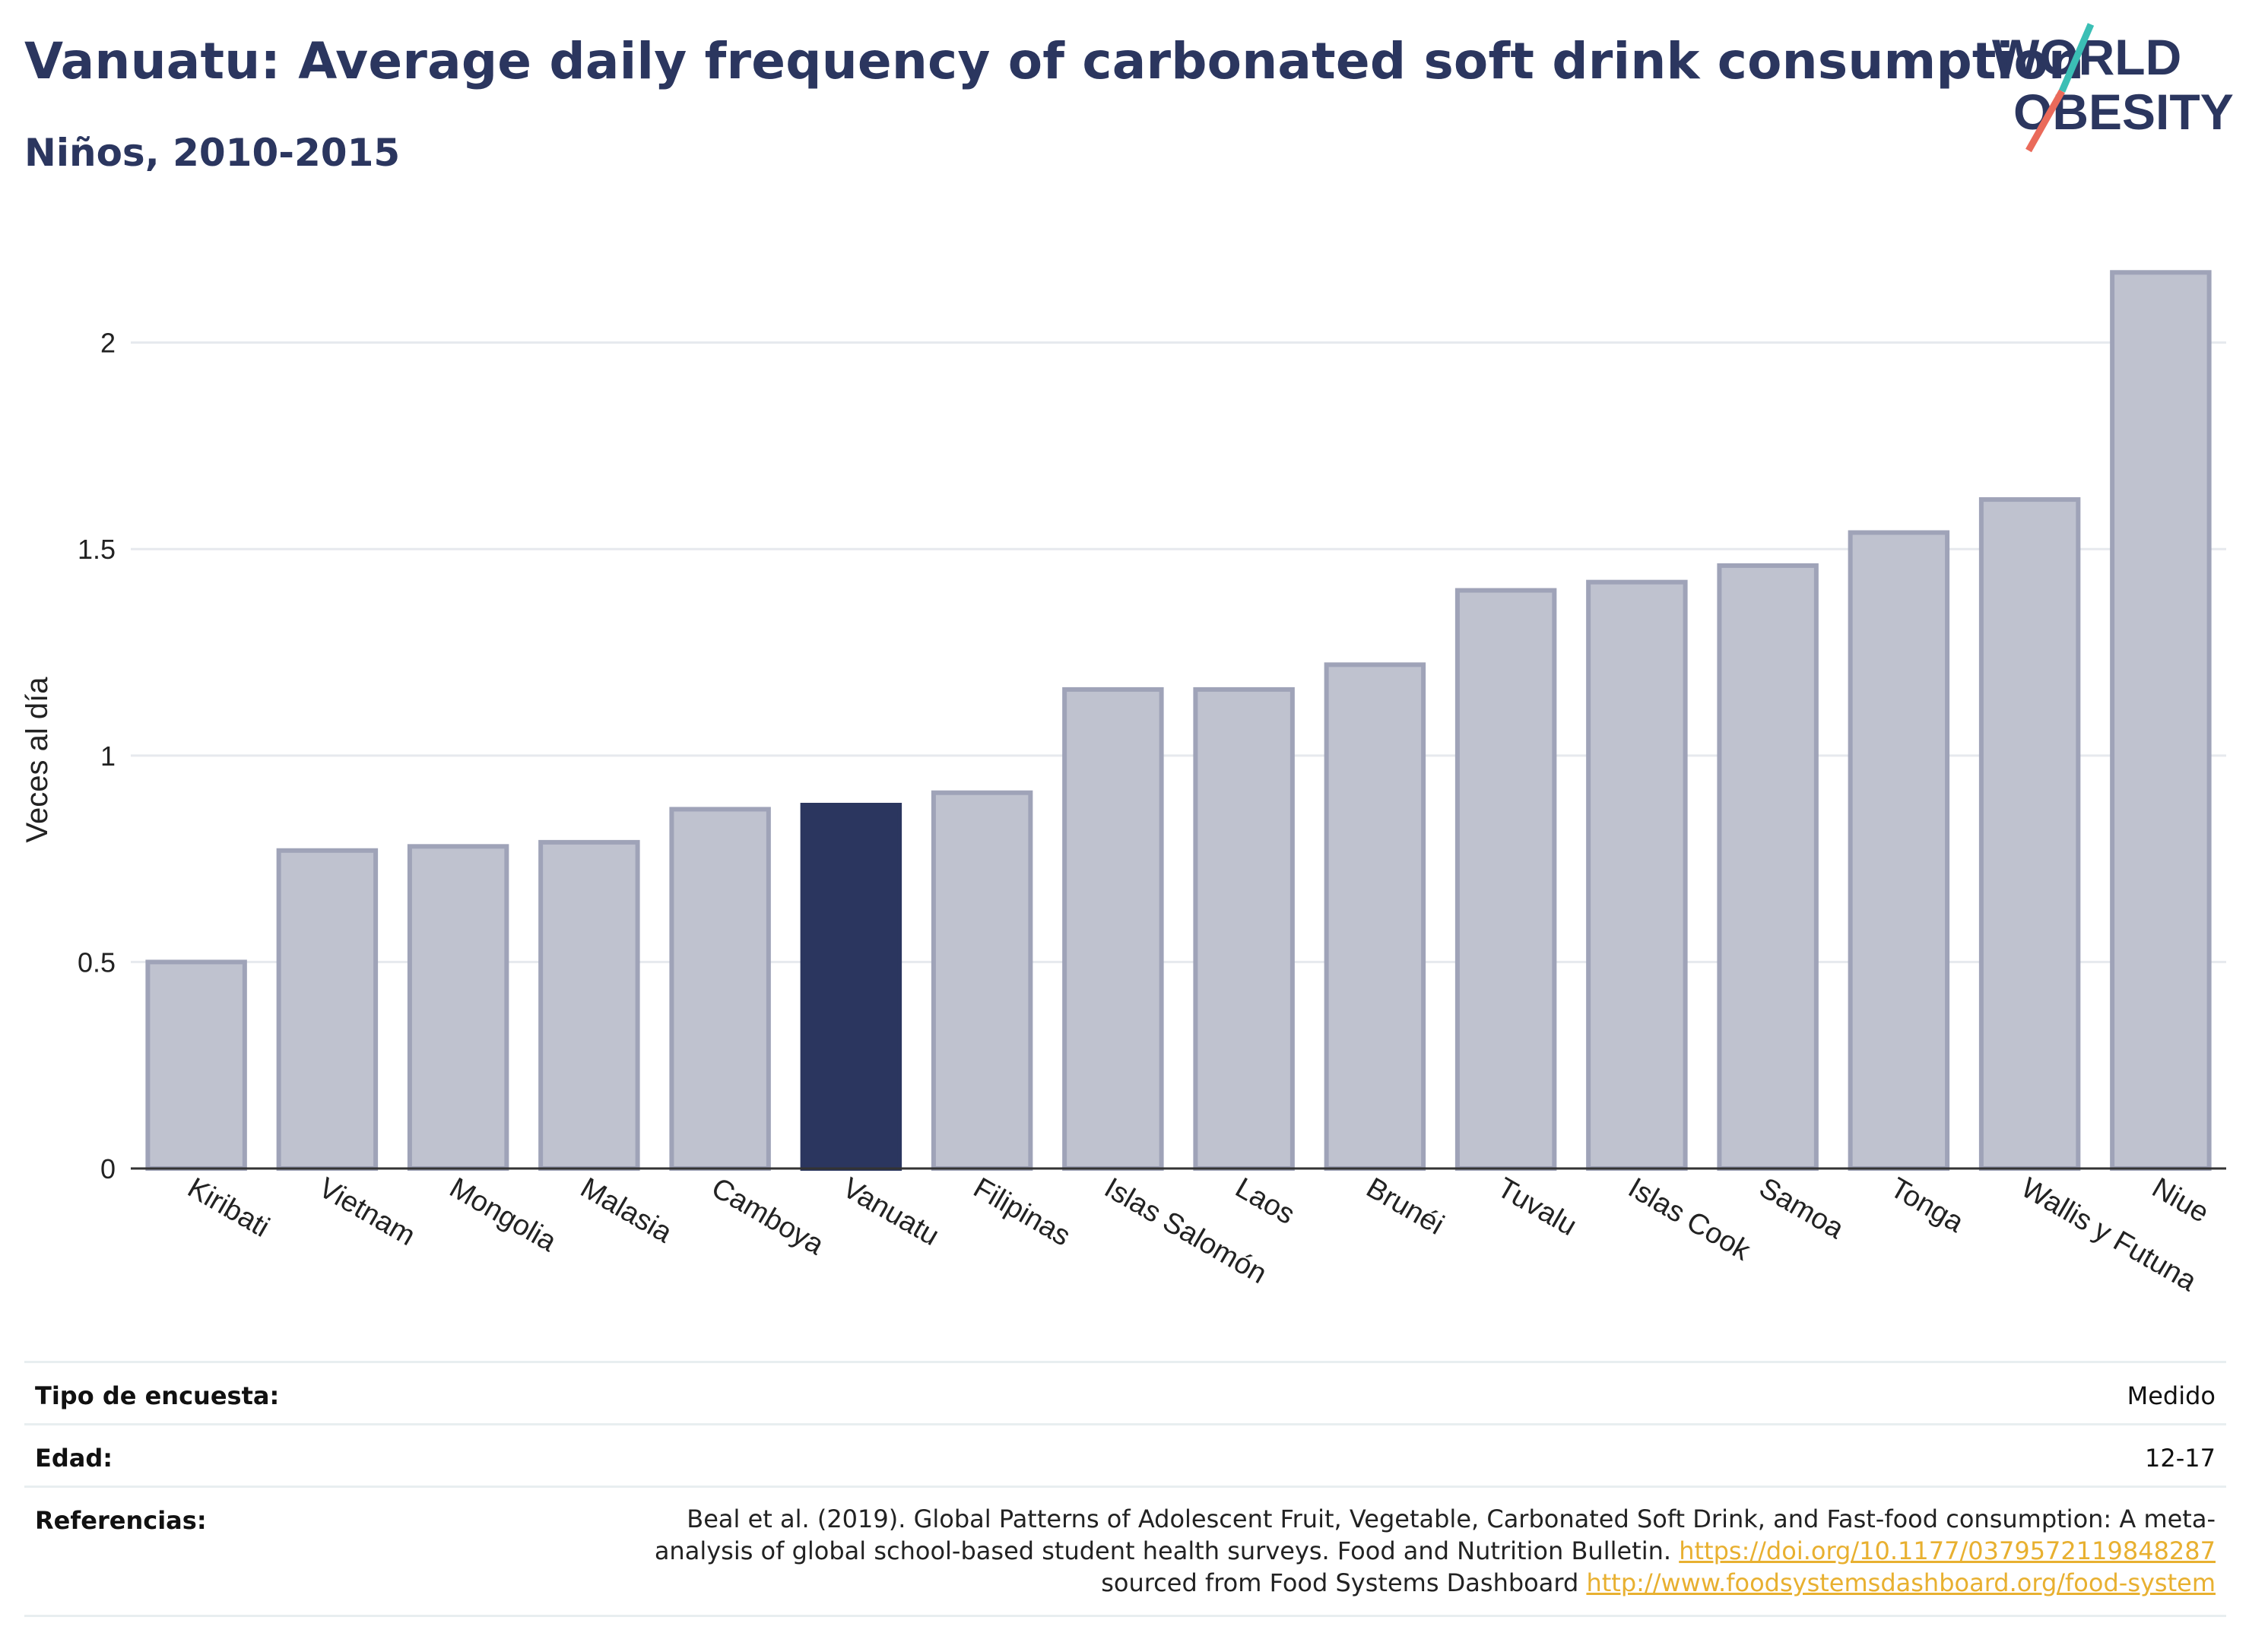 The width and height of the screenshot is (2249, 1652). Describe the element at coordinates (2180, 1458) in the screenshot. I see `age-value: 12-17` at that location.